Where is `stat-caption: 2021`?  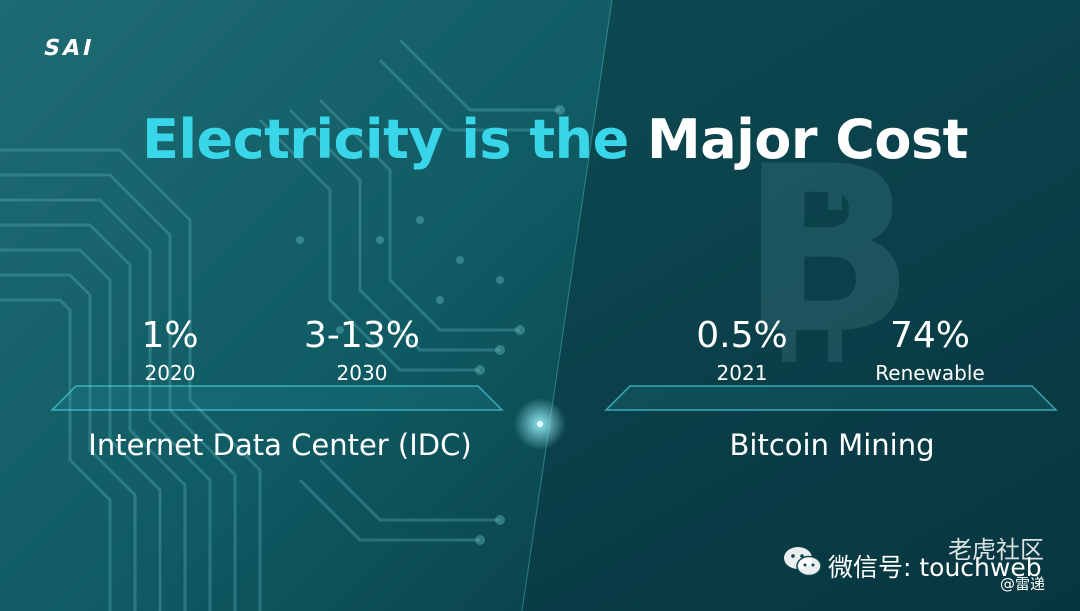
stat-caption: 2021 is located at coordinates (742, 373).